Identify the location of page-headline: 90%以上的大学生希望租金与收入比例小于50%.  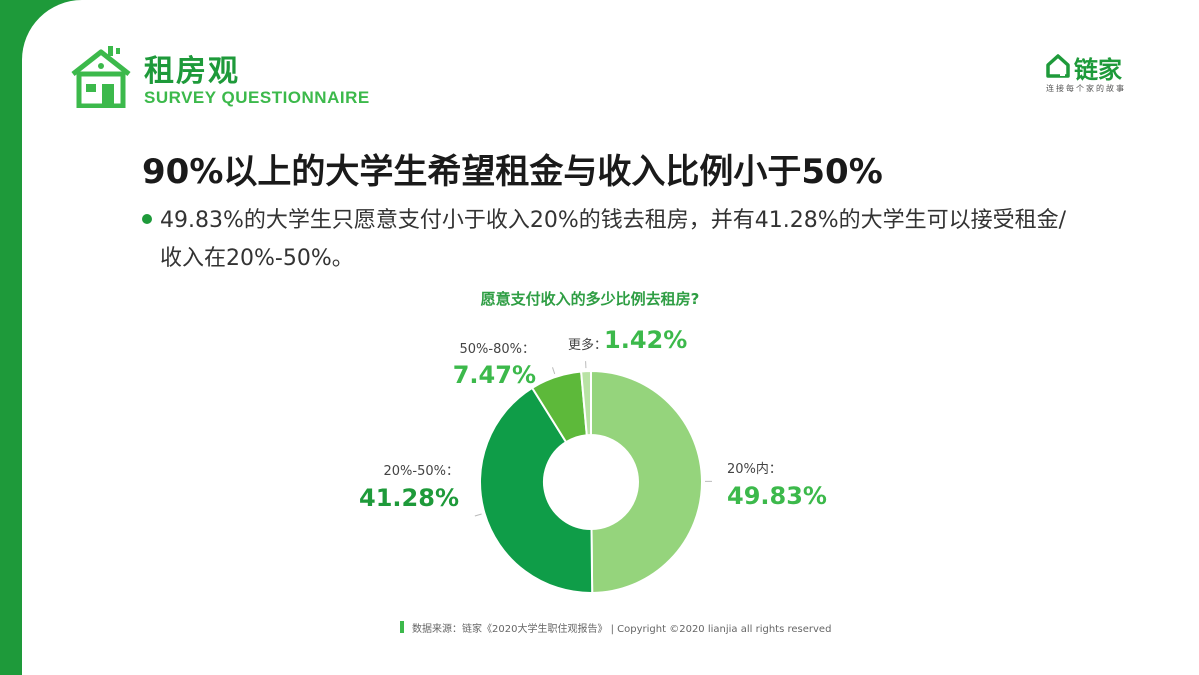
(512, 172).